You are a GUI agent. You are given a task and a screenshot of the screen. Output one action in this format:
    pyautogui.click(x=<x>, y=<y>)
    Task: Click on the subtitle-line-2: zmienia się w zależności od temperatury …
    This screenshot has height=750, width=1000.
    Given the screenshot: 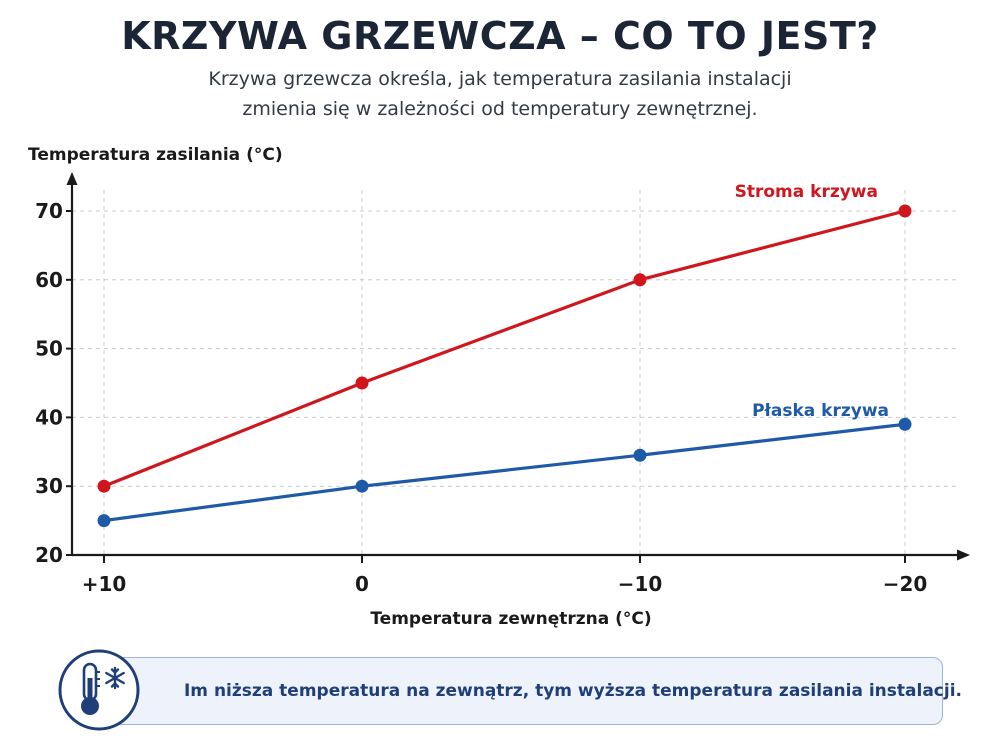 What is the action you would take?
    pyautogui.click(x=500, y=109)
    